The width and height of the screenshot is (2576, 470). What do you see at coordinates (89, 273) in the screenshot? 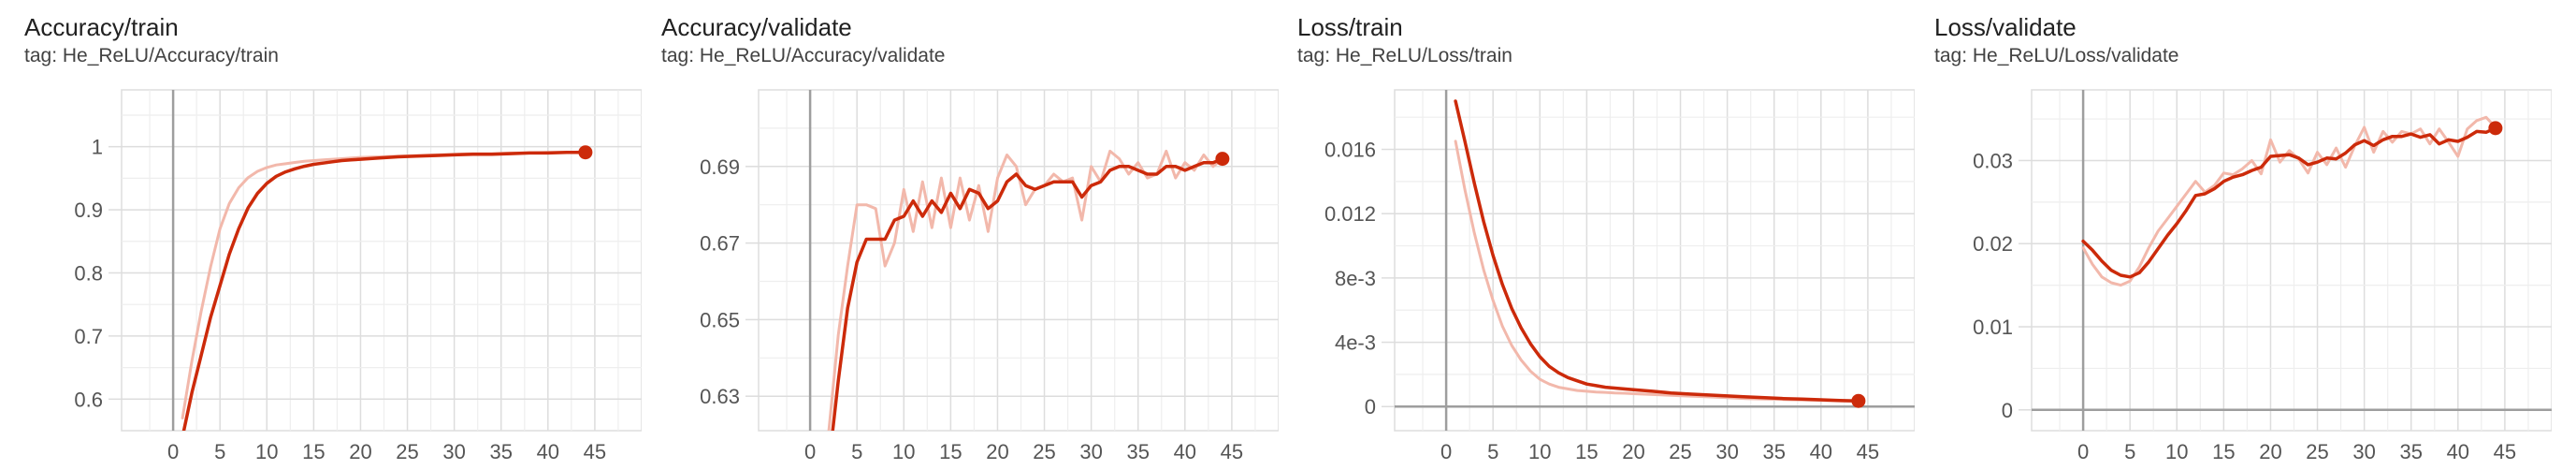
I see `y-tick-label: 0.8` at bounding box center [89, 273].